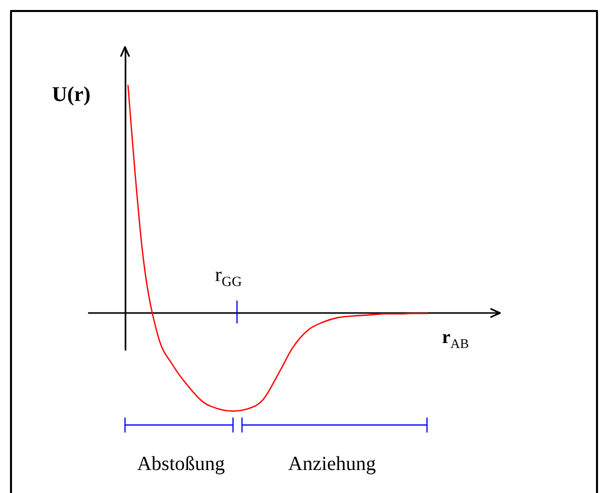  I want to click on text: Abstoßung, so click(181, 464).